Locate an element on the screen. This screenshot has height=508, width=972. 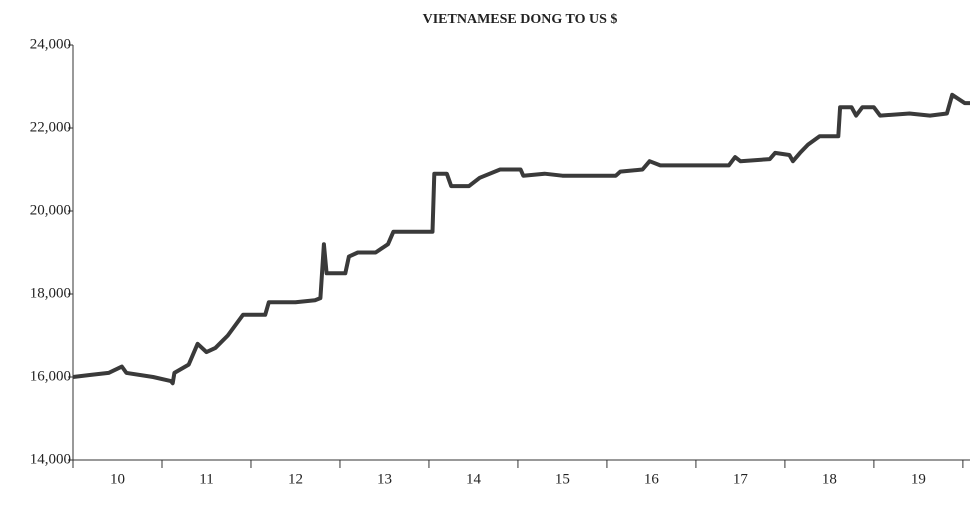
chart-title: VIETNAMESE DONG TO US $ is located at coordinates (520, 19).